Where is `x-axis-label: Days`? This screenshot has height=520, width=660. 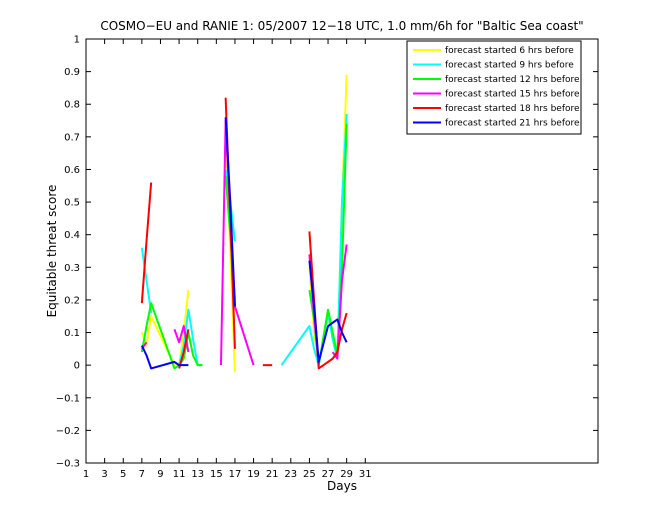
x-axis-label: Days is located at coordinates (342, 486).